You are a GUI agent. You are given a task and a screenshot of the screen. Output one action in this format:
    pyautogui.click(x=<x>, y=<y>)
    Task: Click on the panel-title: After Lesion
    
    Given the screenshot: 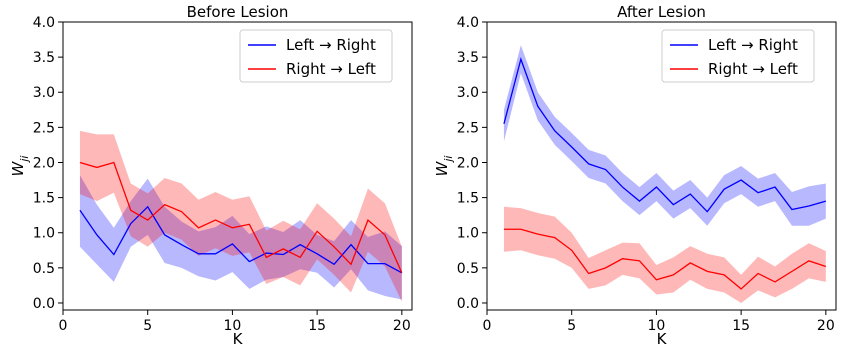 What is the action you would take?
    pyautogui.click(x=661, y=12)
    